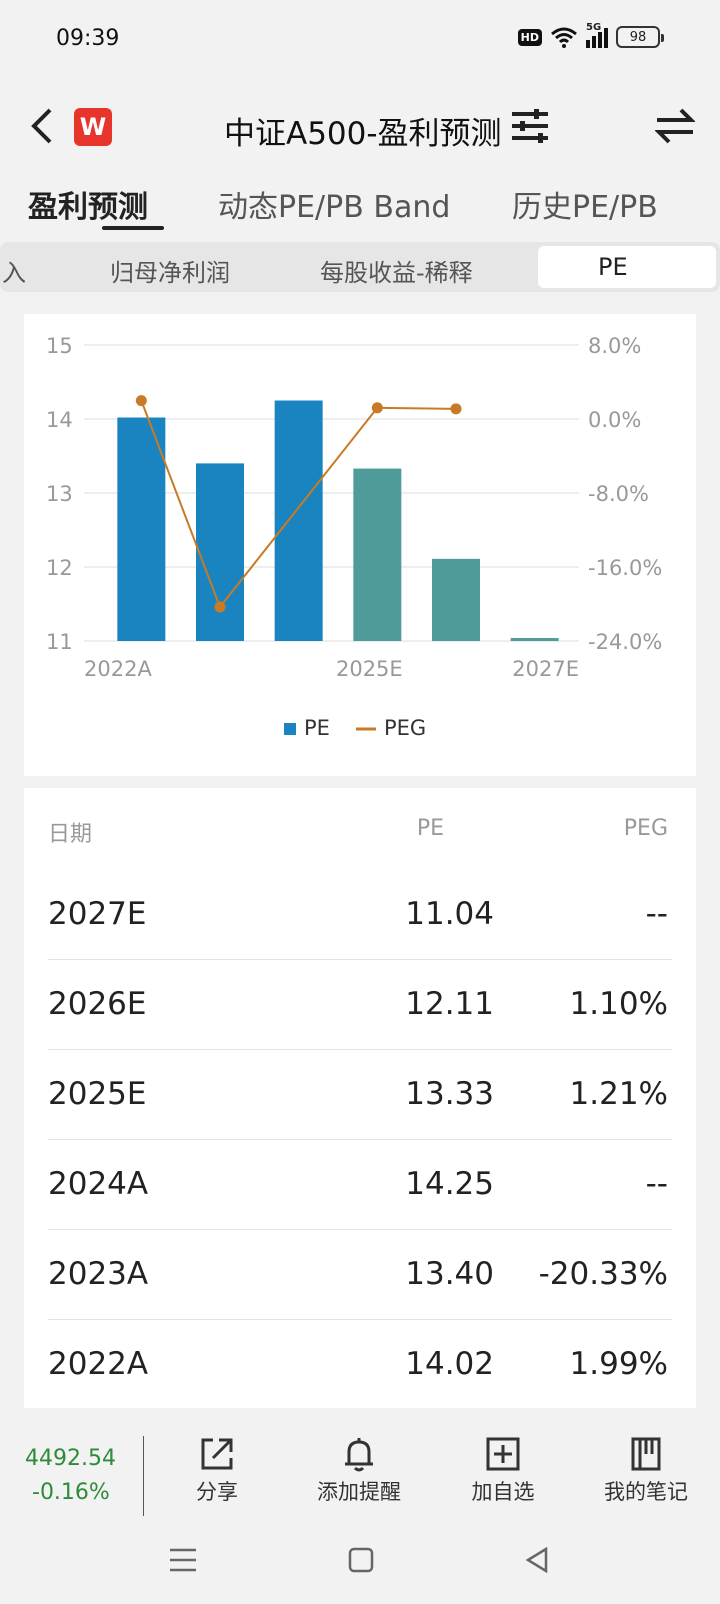 This screenshot has height=1604, width=720. I want to click on index-price: 4492.54, so click(70, 1458).